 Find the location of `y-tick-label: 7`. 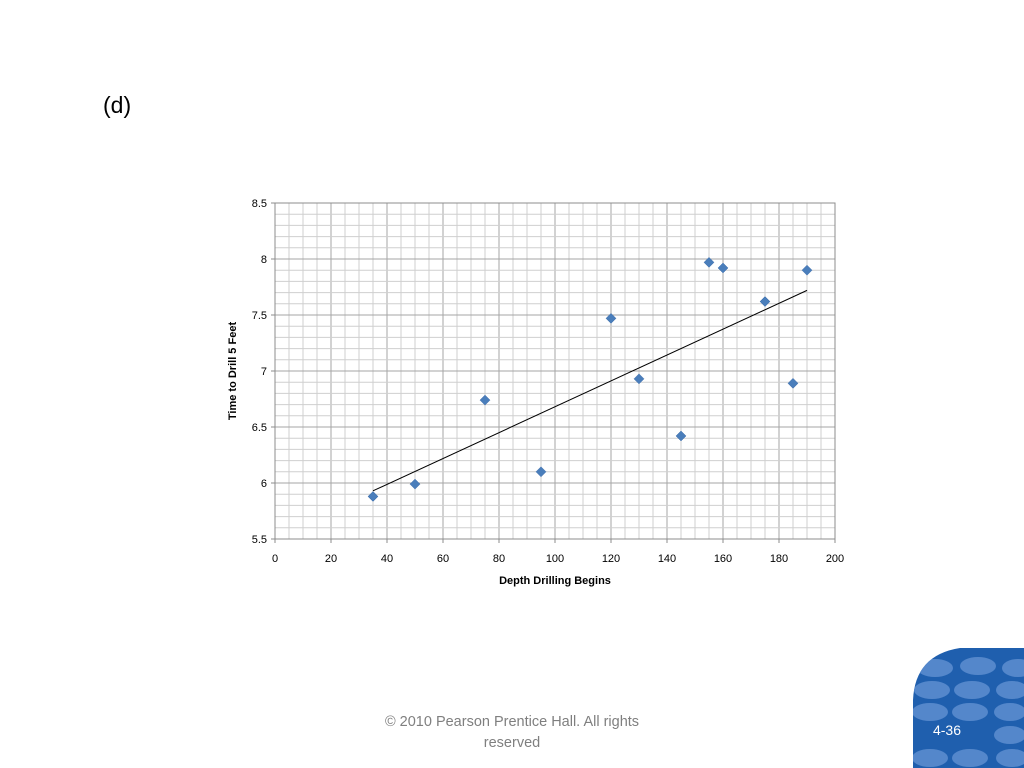

y-tick-label: 7 is located at coordinates (264, 372).